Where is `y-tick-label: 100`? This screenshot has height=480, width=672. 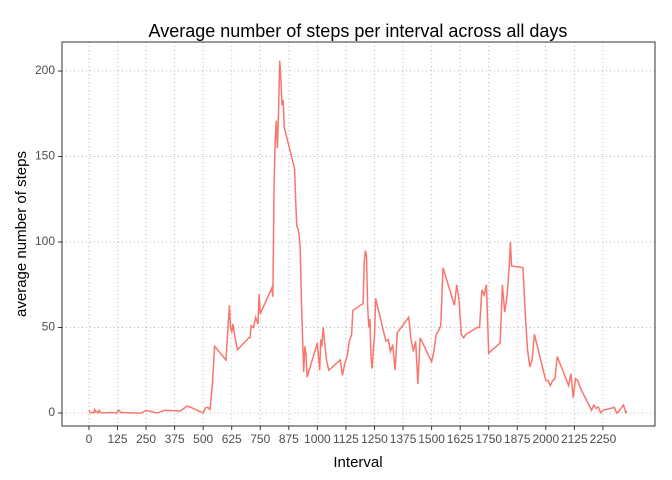
y-tick-label: 100 is located at coordinates (45, 241).